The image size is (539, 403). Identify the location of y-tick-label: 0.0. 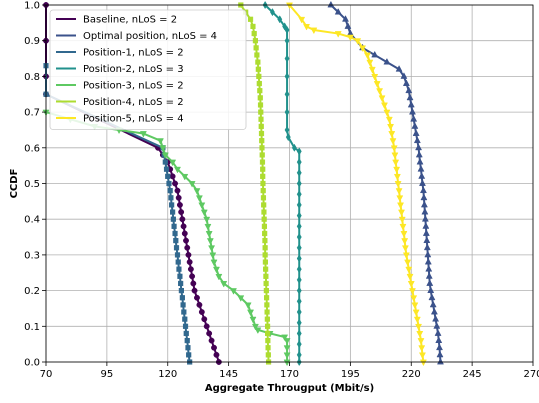
(32, 363).